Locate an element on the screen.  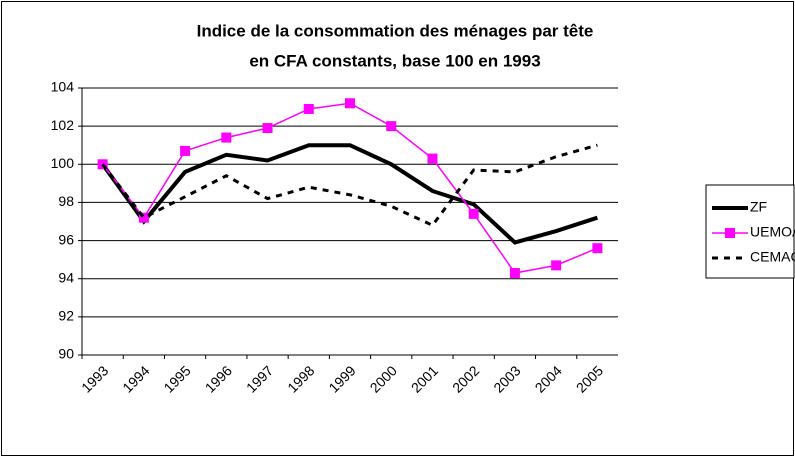
y-tick-label: 92 is located at coordinates (66, 316).